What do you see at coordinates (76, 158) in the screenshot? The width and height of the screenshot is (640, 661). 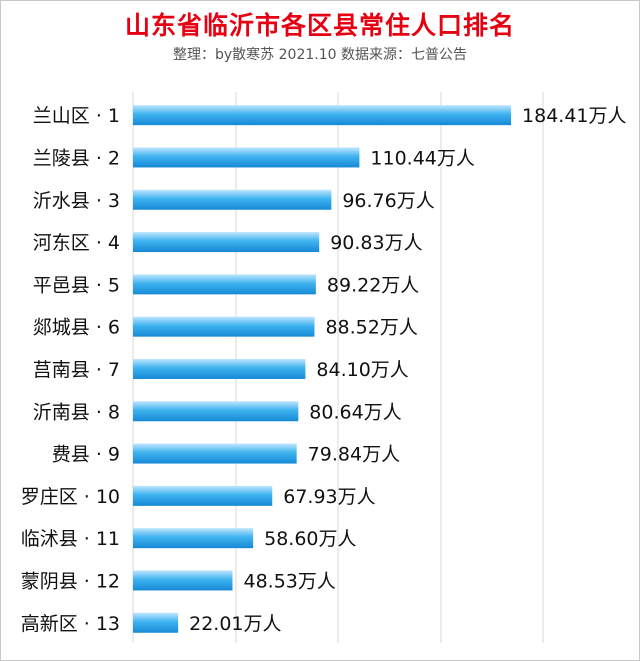 I see `category-label: 兰陵县 · 2` at bounding box center [76, 158].